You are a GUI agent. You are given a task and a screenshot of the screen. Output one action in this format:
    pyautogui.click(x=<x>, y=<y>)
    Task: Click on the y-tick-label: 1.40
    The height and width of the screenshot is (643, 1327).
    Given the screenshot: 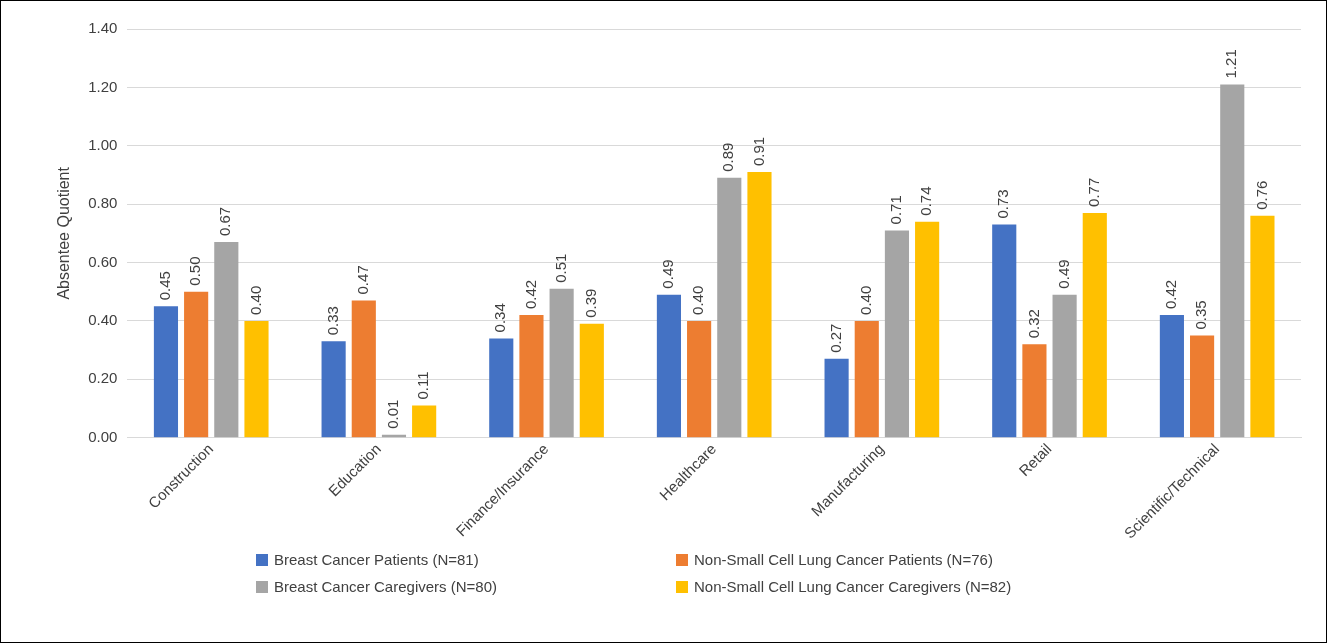 What is the action you would take?
    pyautogui.click(x=103, y=28)
    